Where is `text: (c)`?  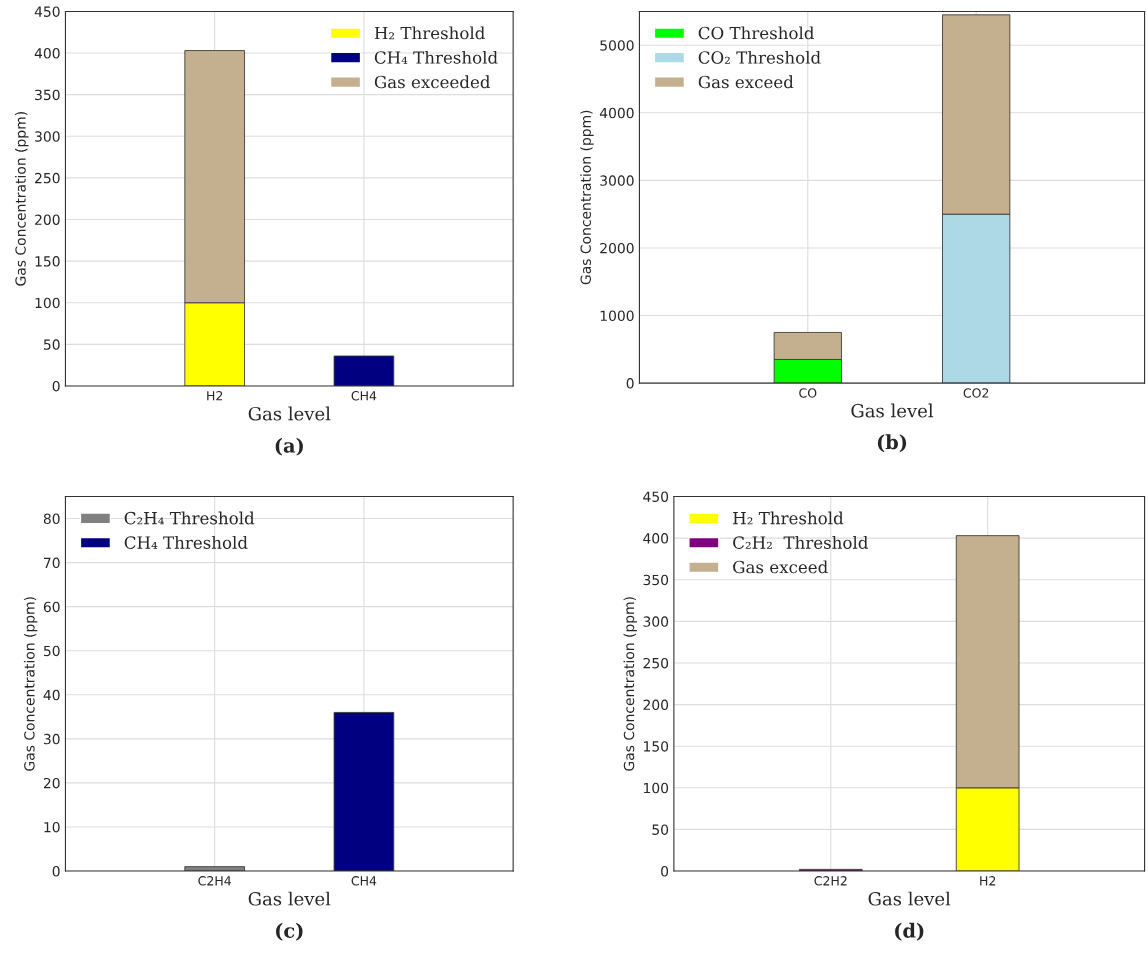
text: (c) is located at coordinates (289, 931).